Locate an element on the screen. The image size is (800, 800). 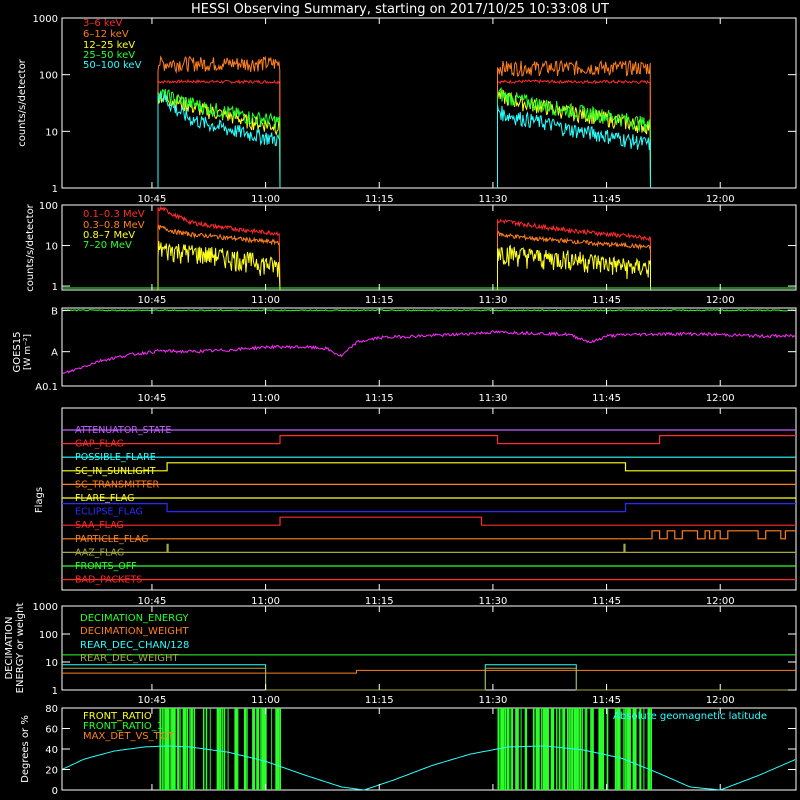
flag-label-bad-packets: BAD_PACKETS is located at coordinates (108, 580).